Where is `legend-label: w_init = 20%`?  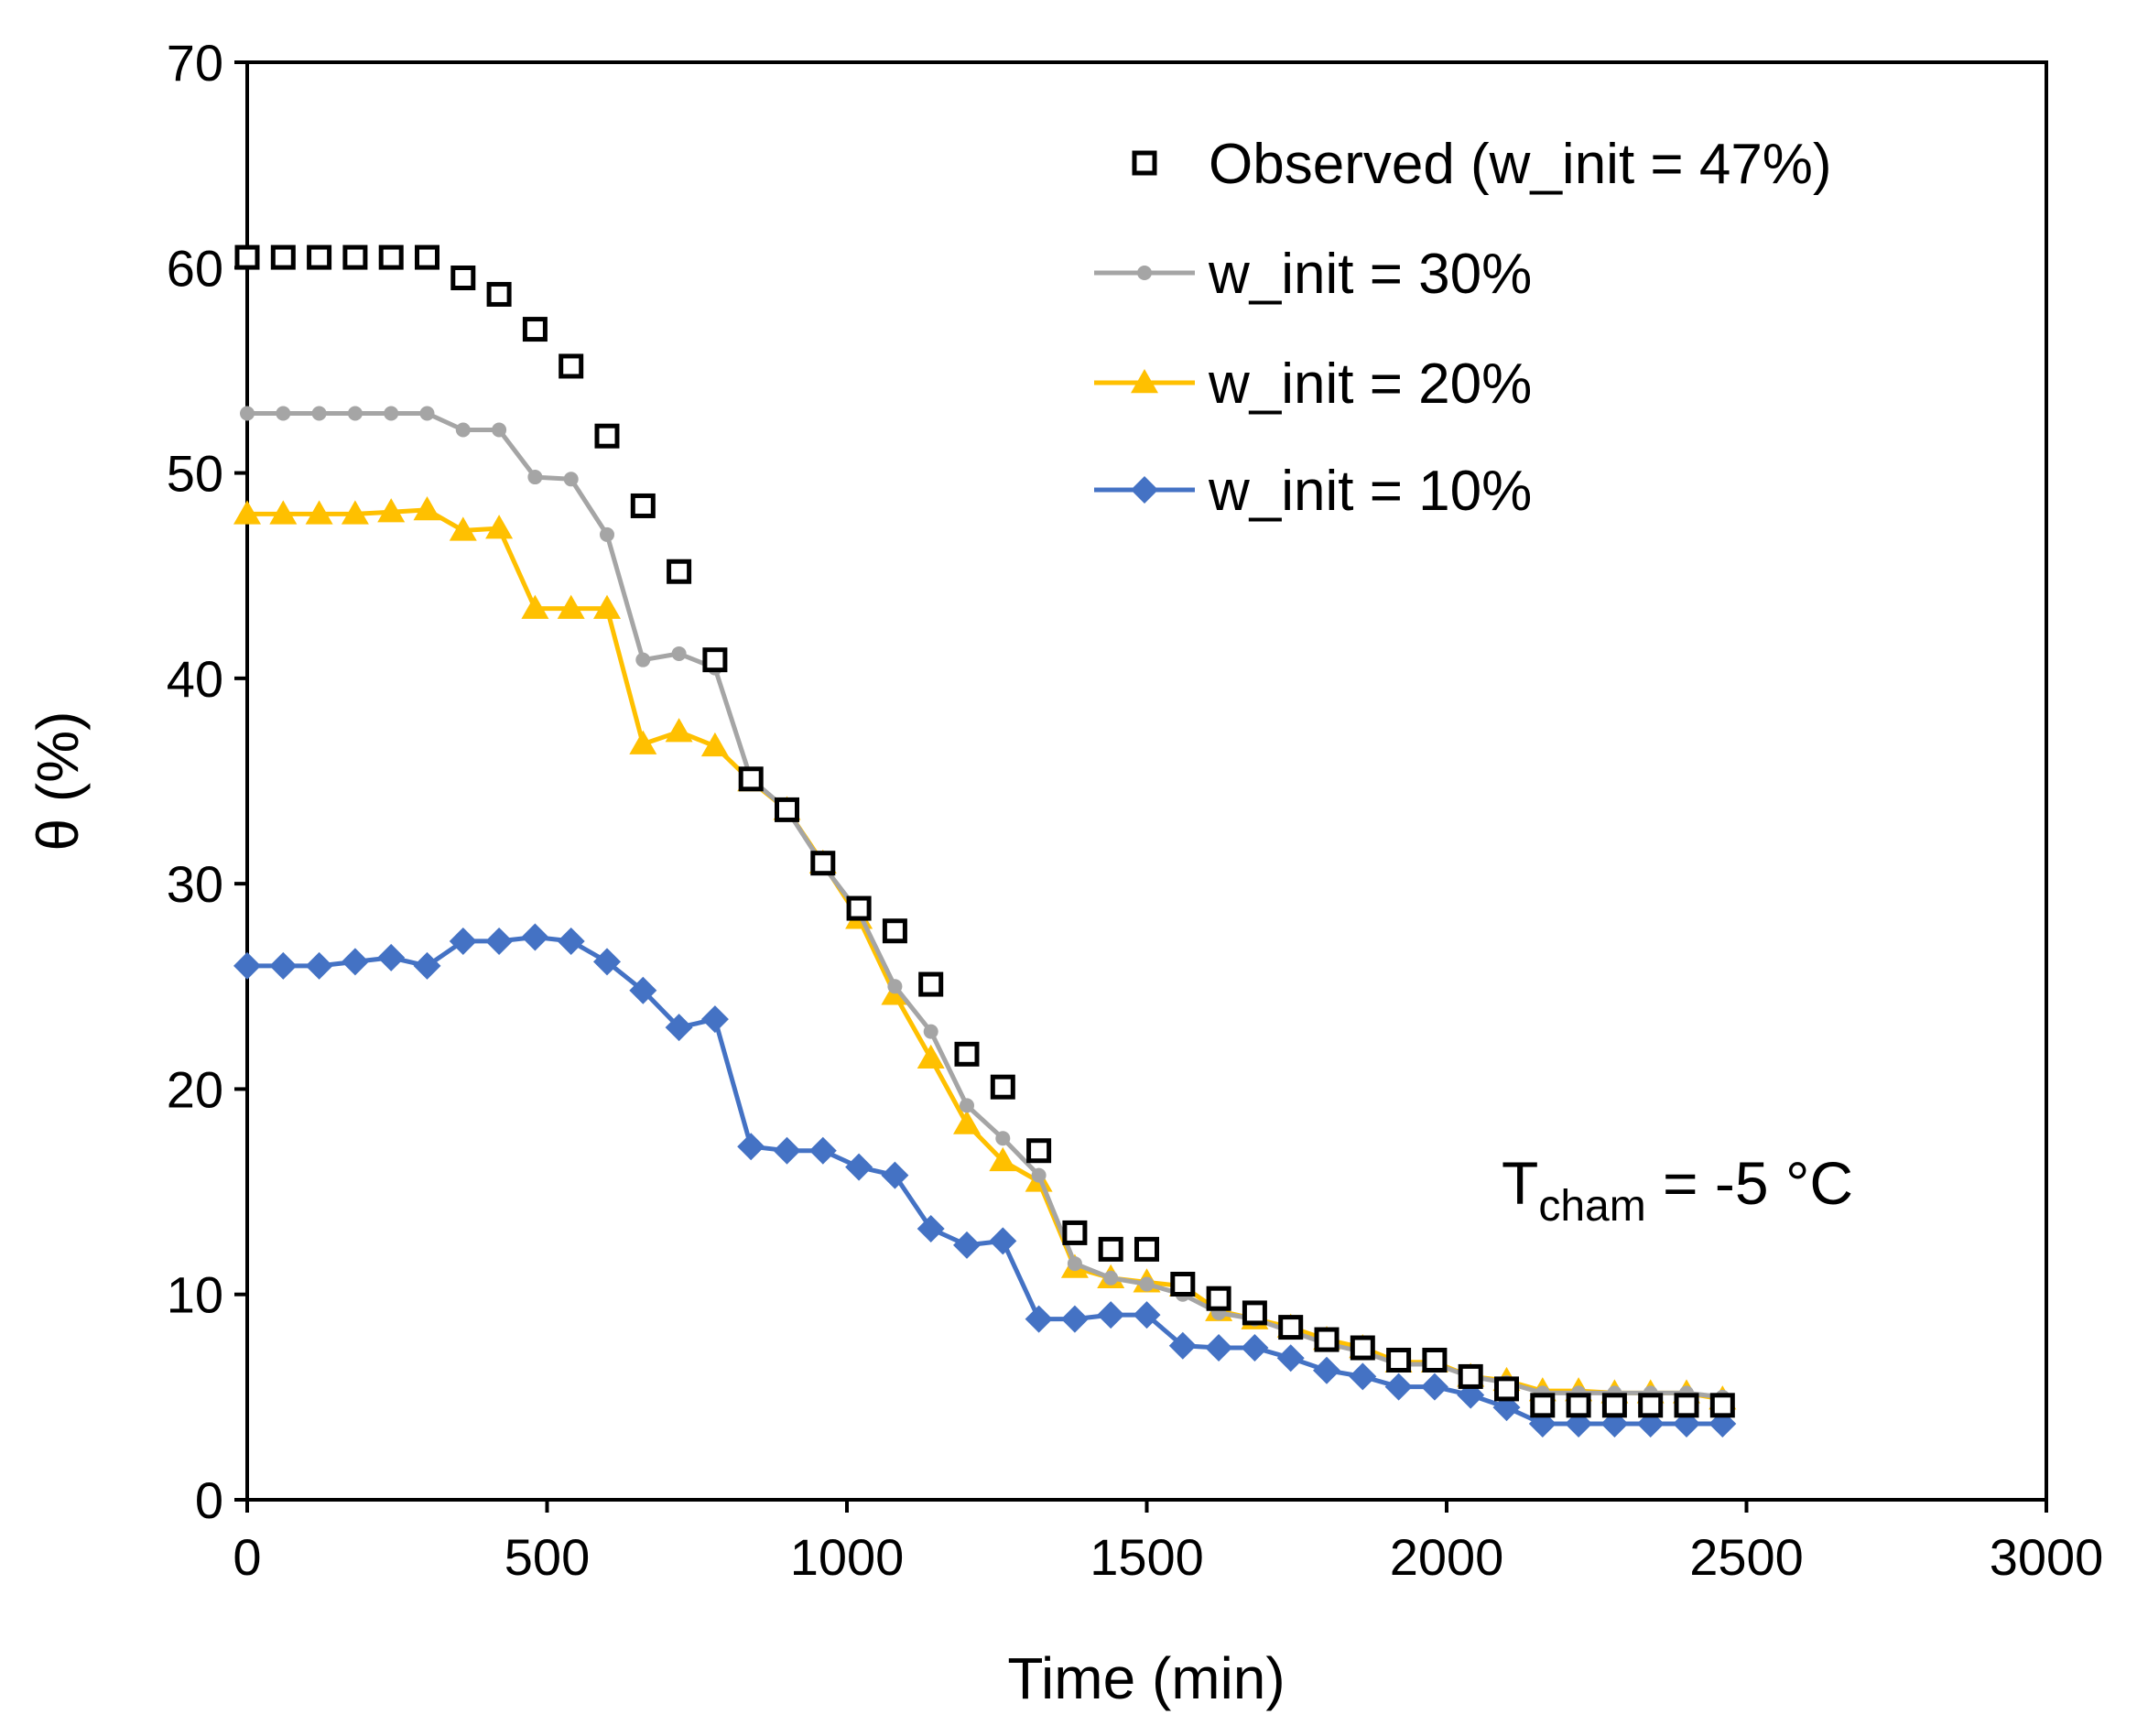 legend-label: w_init = 20% is located at coordinates (1370, 384).